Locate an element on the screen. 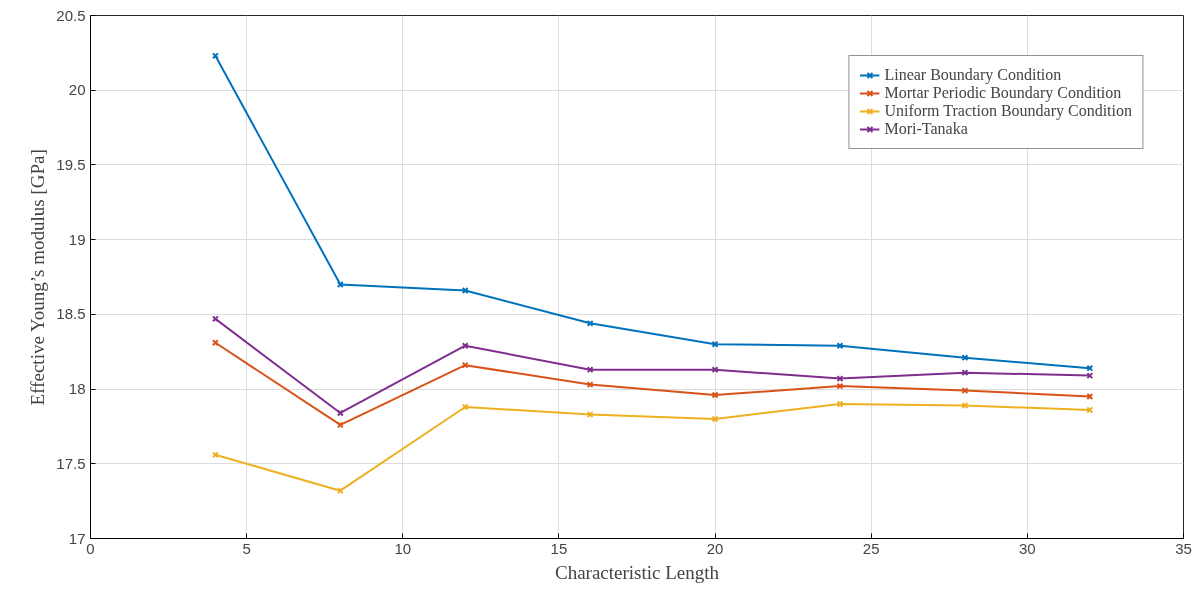 The width and height of the screenshot is (1203, 598). y-tick-label: 18.5 is located at coordinates (71, 314).